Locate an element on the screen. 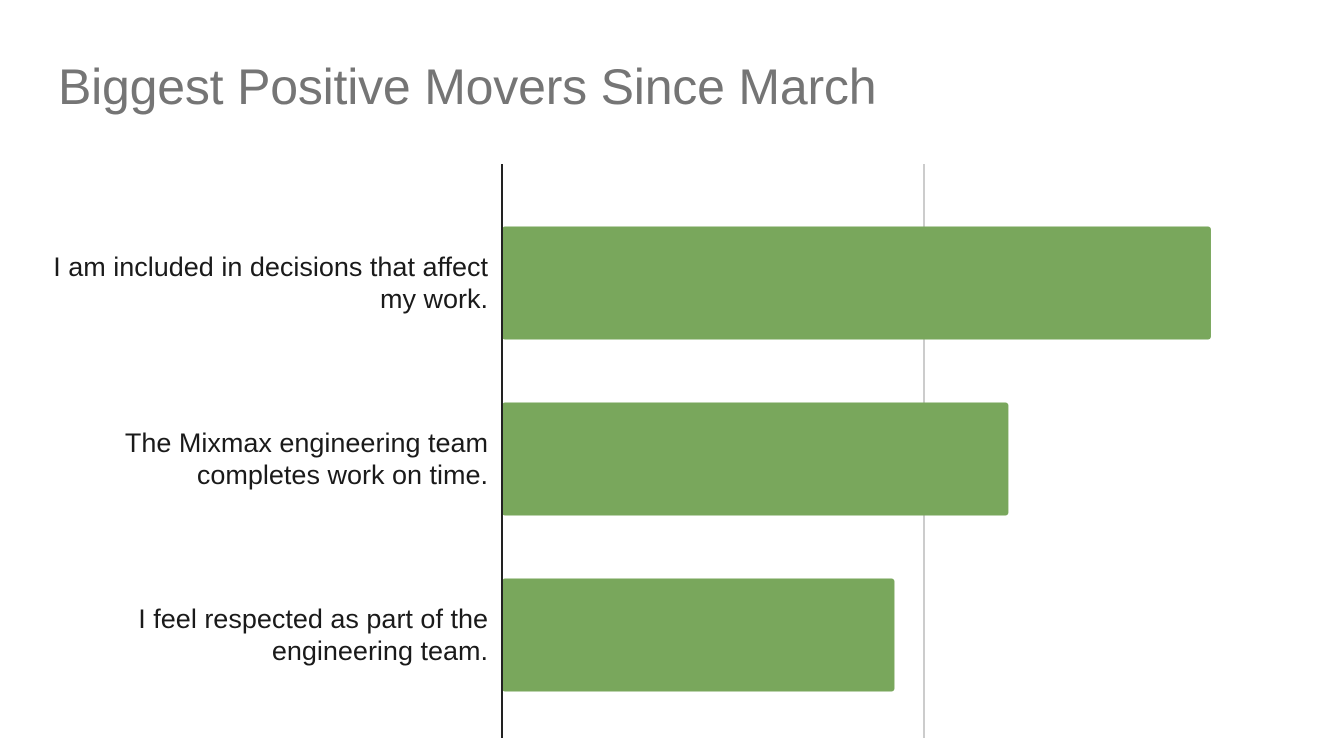 The height and width of the screenshot is (738, 1332). chart-title: Biggest Positive Movers Since March is located at coordinates (467, 87).